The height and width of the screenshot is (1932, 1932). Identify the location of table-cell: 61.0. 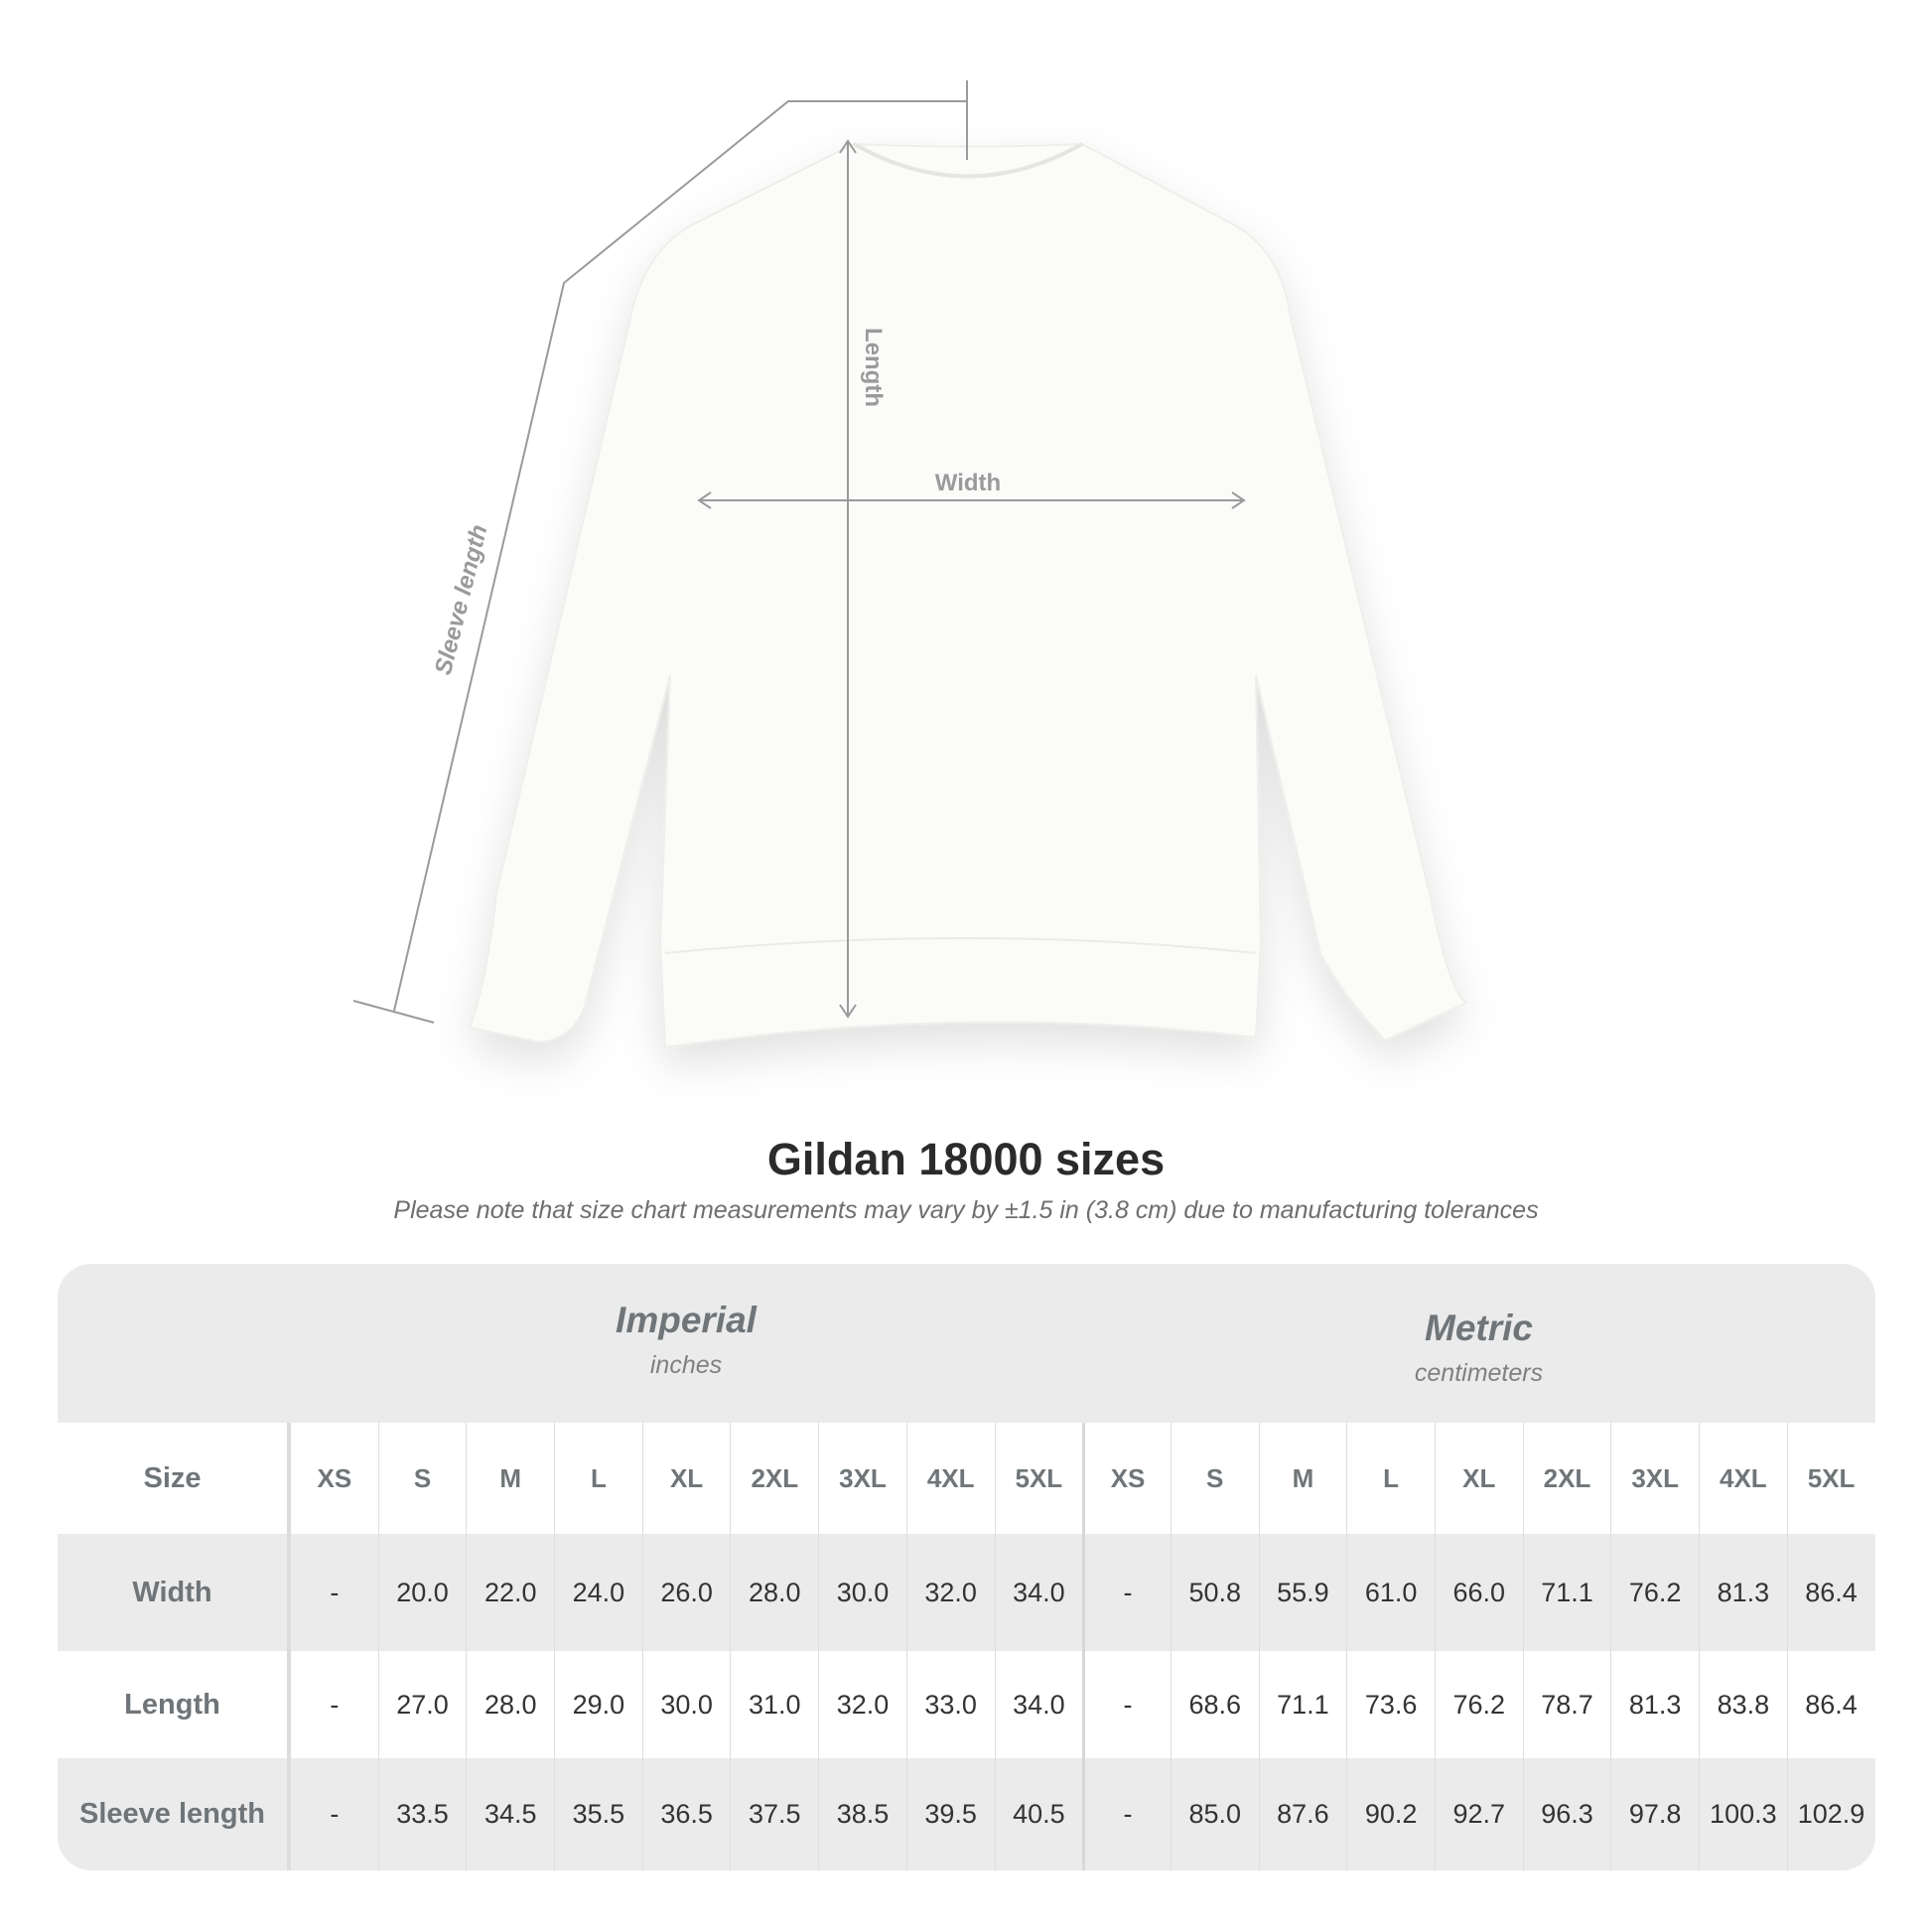
(1390, 1592).